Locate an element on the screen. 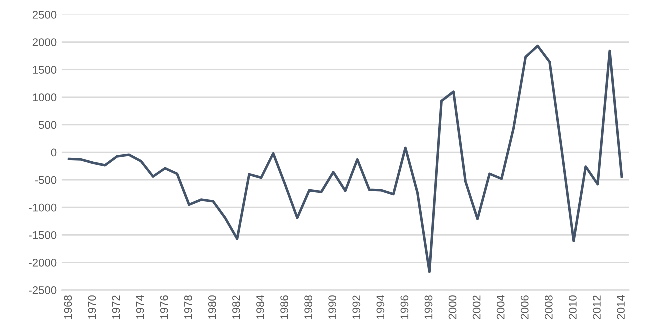 This screenshot has width=652, height=328. x-tick-label: 1986 is located at coordinates (284, 308).